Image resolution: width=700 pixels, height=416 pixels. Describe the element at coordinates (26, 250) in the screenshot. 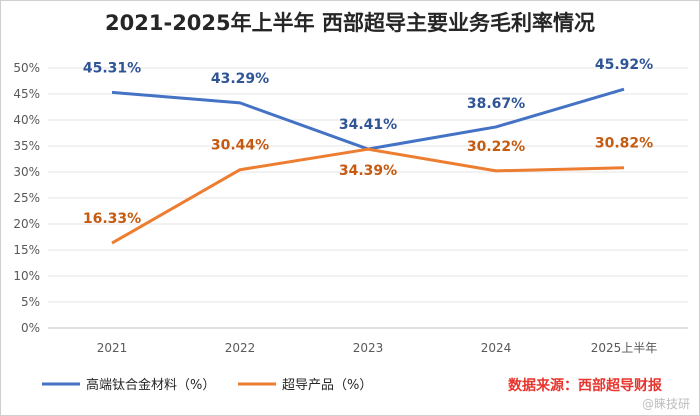

I see `y-tick-label: 15%` at that location.